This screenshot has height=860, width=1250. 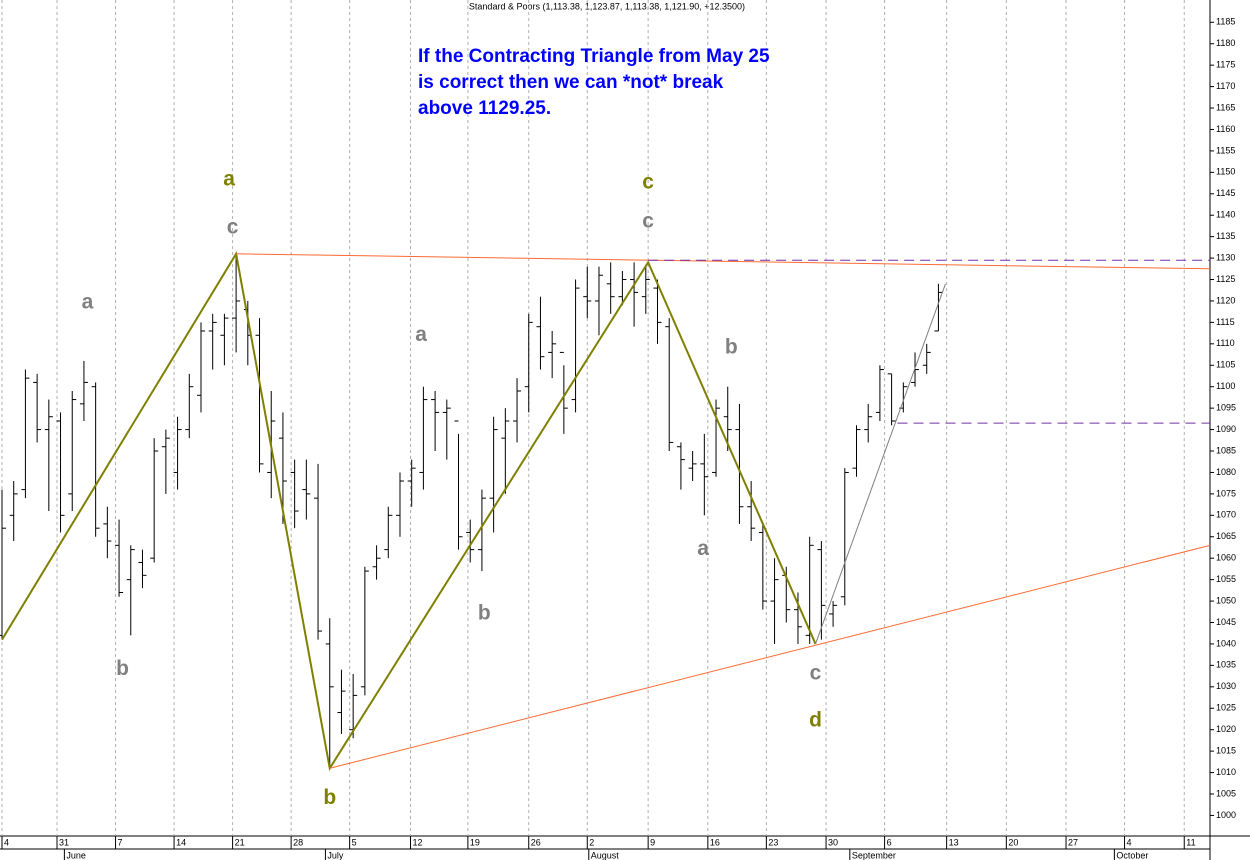 I want to click on note-line: above 1129.25., so click(x=484, y=108).